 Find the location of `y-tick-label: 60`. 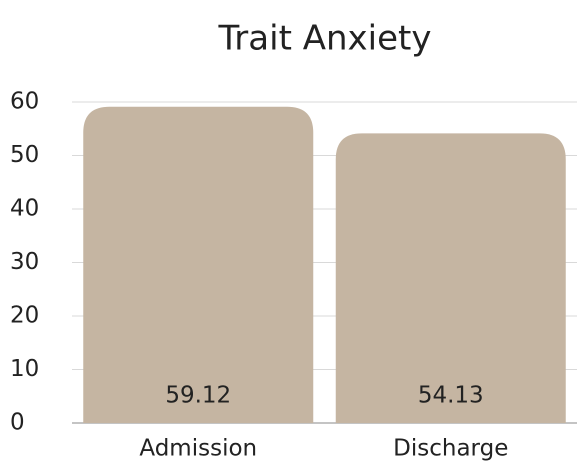

y-tick-label: 60 is located at coordinates (24, 102).